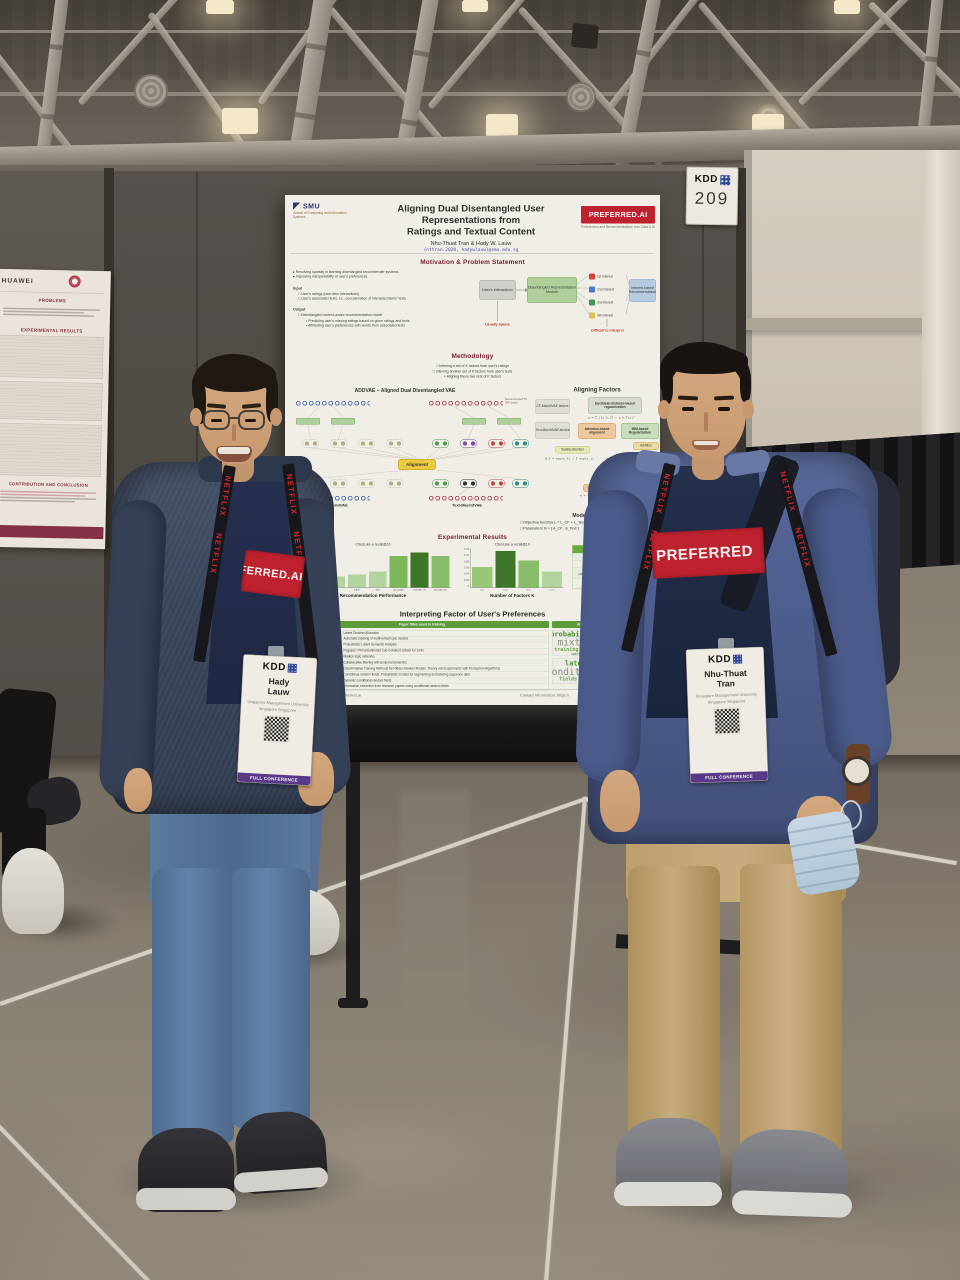  Describe the element at coordinates (465, 498) in the screenshot. I see `tfidf-output-dots` at that location.